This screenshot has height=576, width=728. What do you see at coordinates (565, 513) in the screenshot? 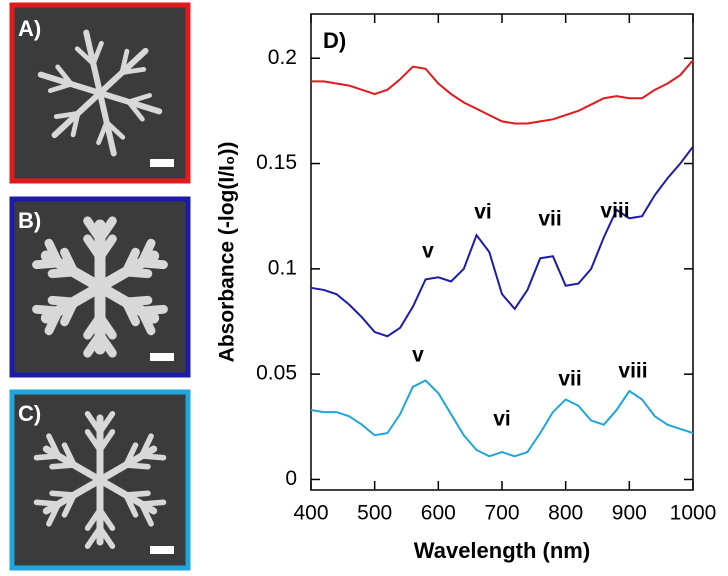
I see `x-tick-label: 800` at bounding box center [565, 513].